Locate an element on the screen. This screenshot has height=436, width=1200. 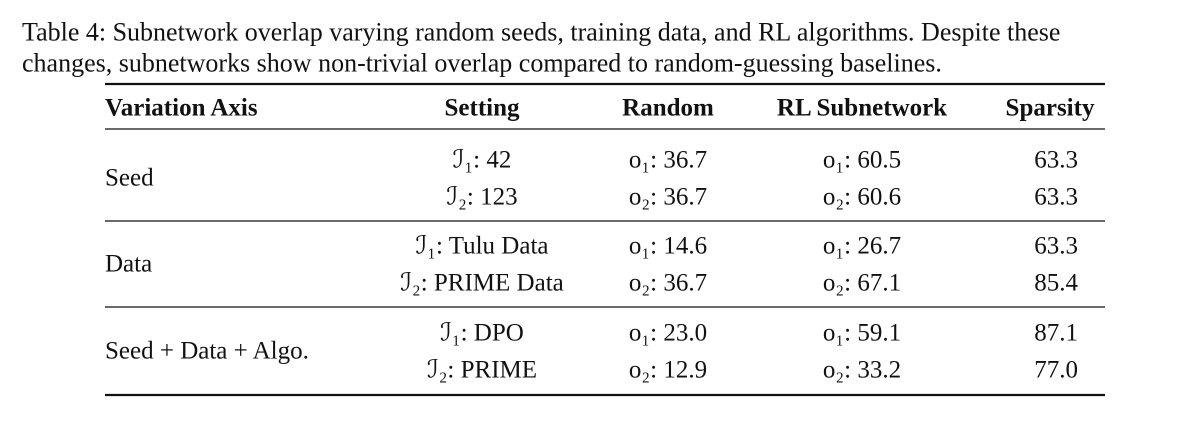
table-cell: o₁: 36.7 is located at coordinates (668, 160).